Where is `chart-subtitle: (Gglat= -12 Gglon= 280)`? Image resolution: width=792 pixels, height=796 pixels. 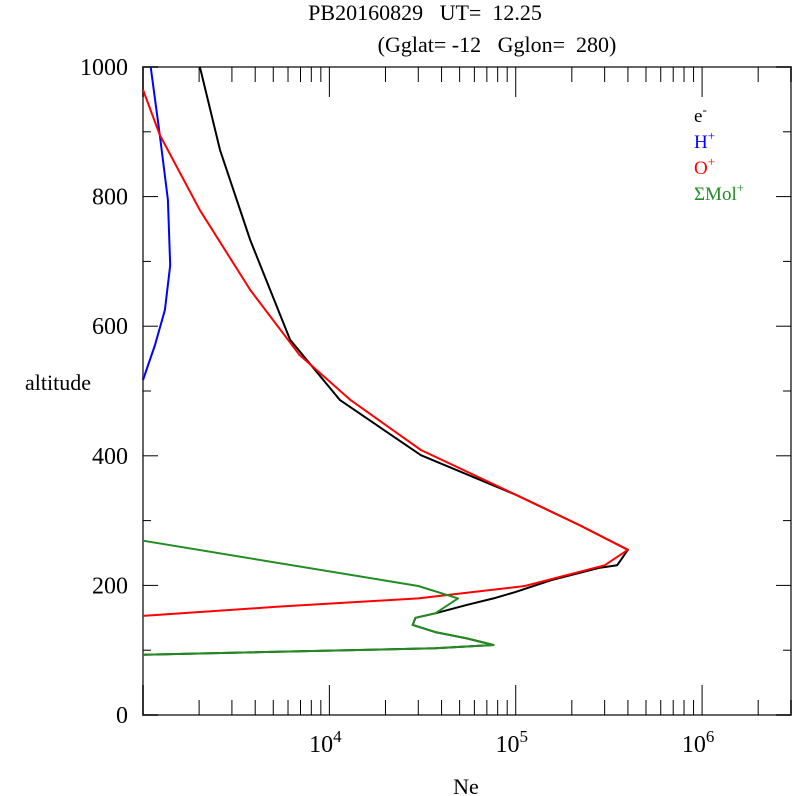
chart-subtitle: (Gglat= -12 Gglon= 280) is located at coordinates (497, 44).